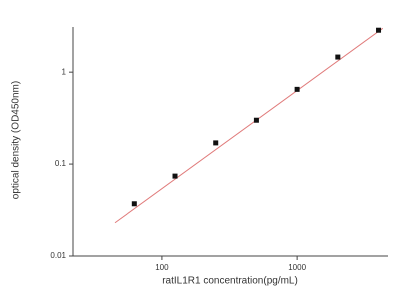  I want to click on y-tick-label: 0.1, so click(61, 163).